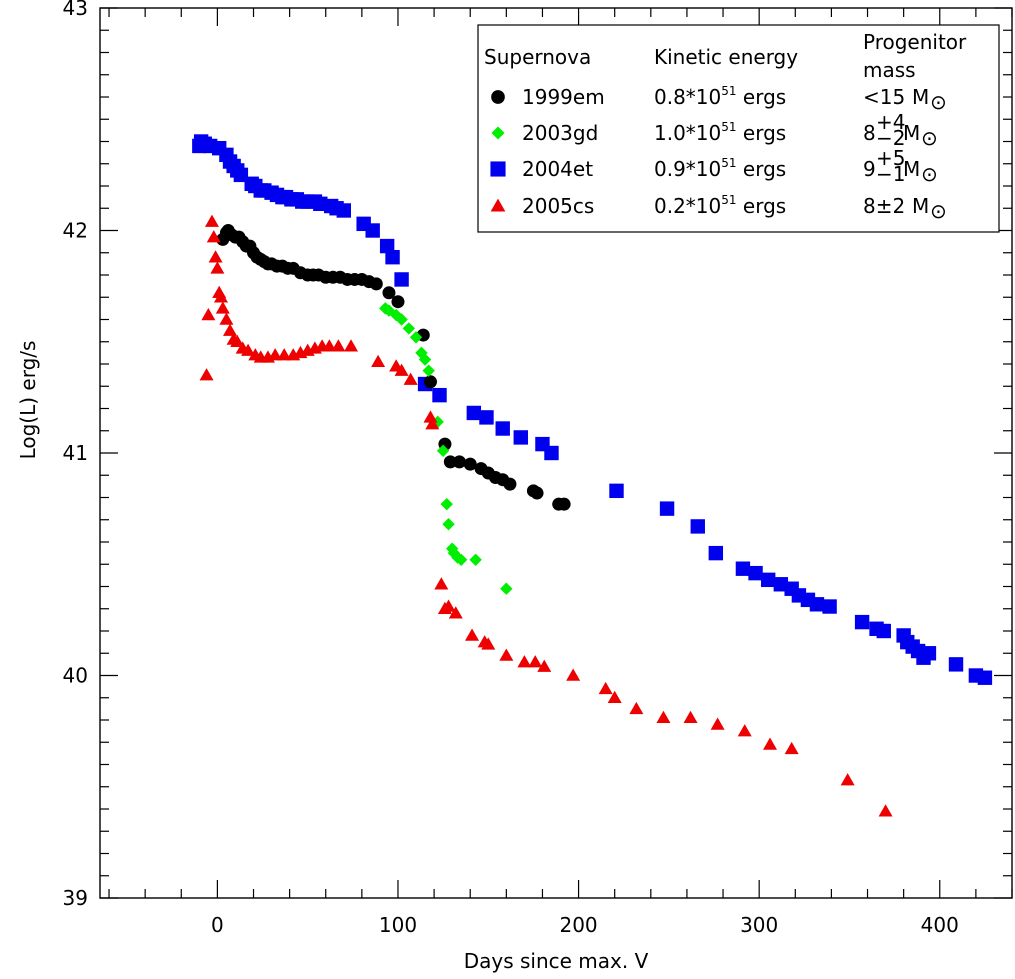 This screenshot has width=1015, height=979. I want to click on legend-row-2005cs: 2005cs 0.2*1051 ergs 8±2 M ⊙, so click(718, 208).